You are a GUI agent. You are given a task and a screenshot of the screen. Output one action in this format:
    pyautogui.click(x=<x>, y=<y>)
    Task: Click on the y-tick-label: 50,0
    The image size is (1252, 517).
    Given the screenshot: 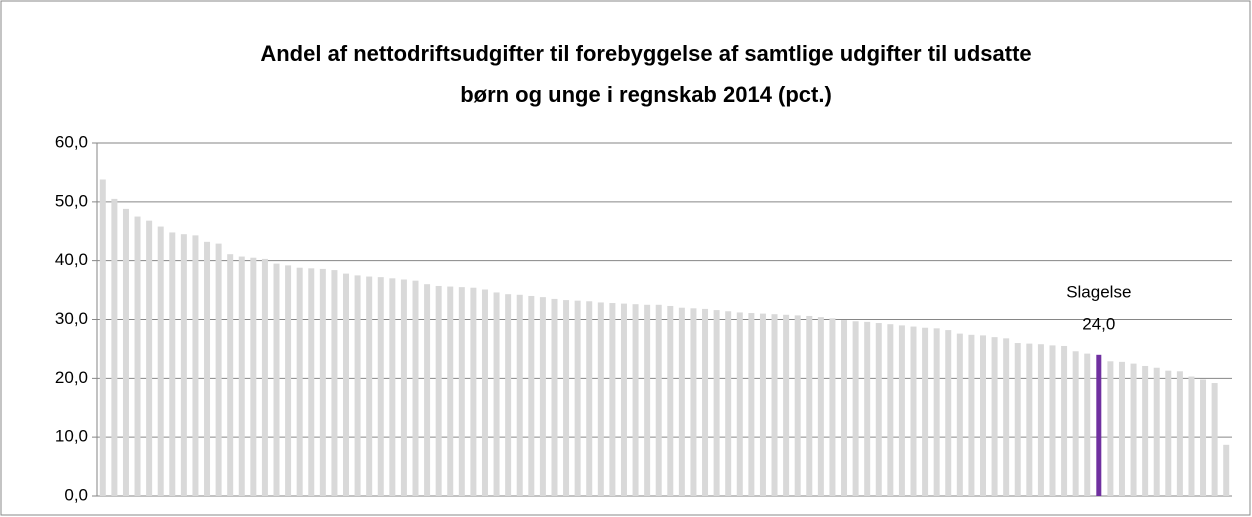 What is the action you would take?
    pyautogui.click(x=71, y=200)
    